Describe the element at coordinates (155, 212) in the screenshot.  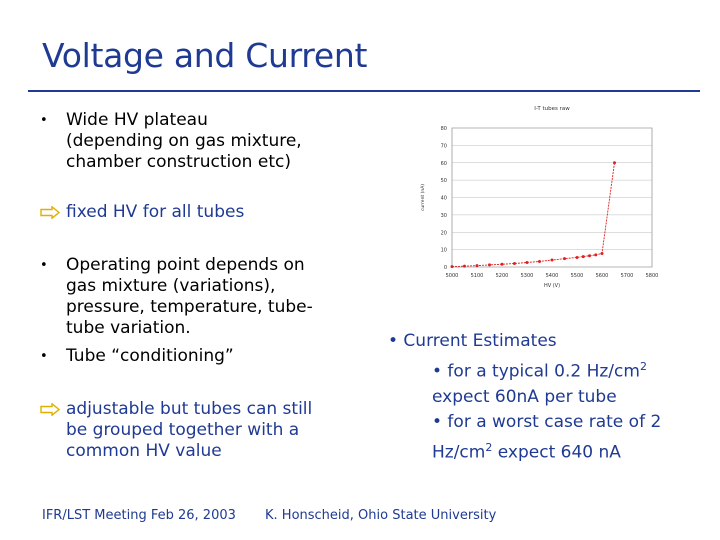
I see `arrow-text: fixed HV for all tubes` at that location.